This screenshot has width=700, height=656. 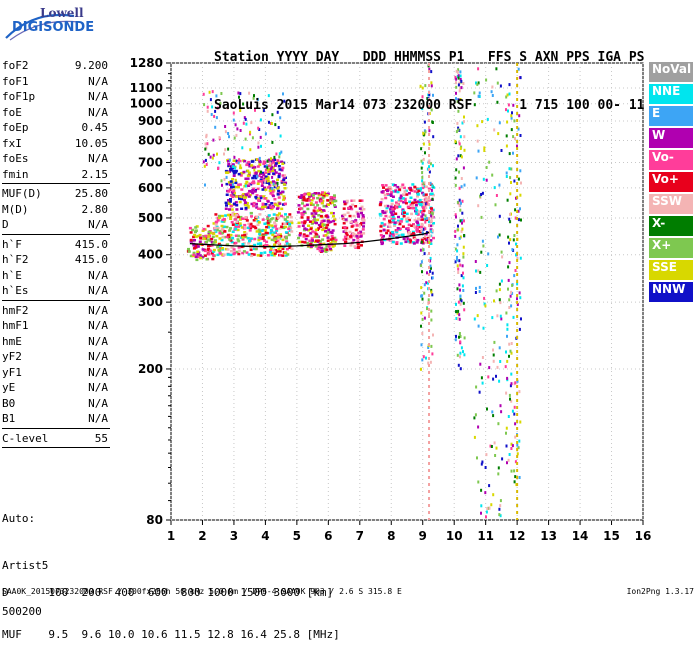 What do you see at coordinates (671, 94) in the screenshot?
I see `legend-item: NNE` at bounding box center [671, 94].